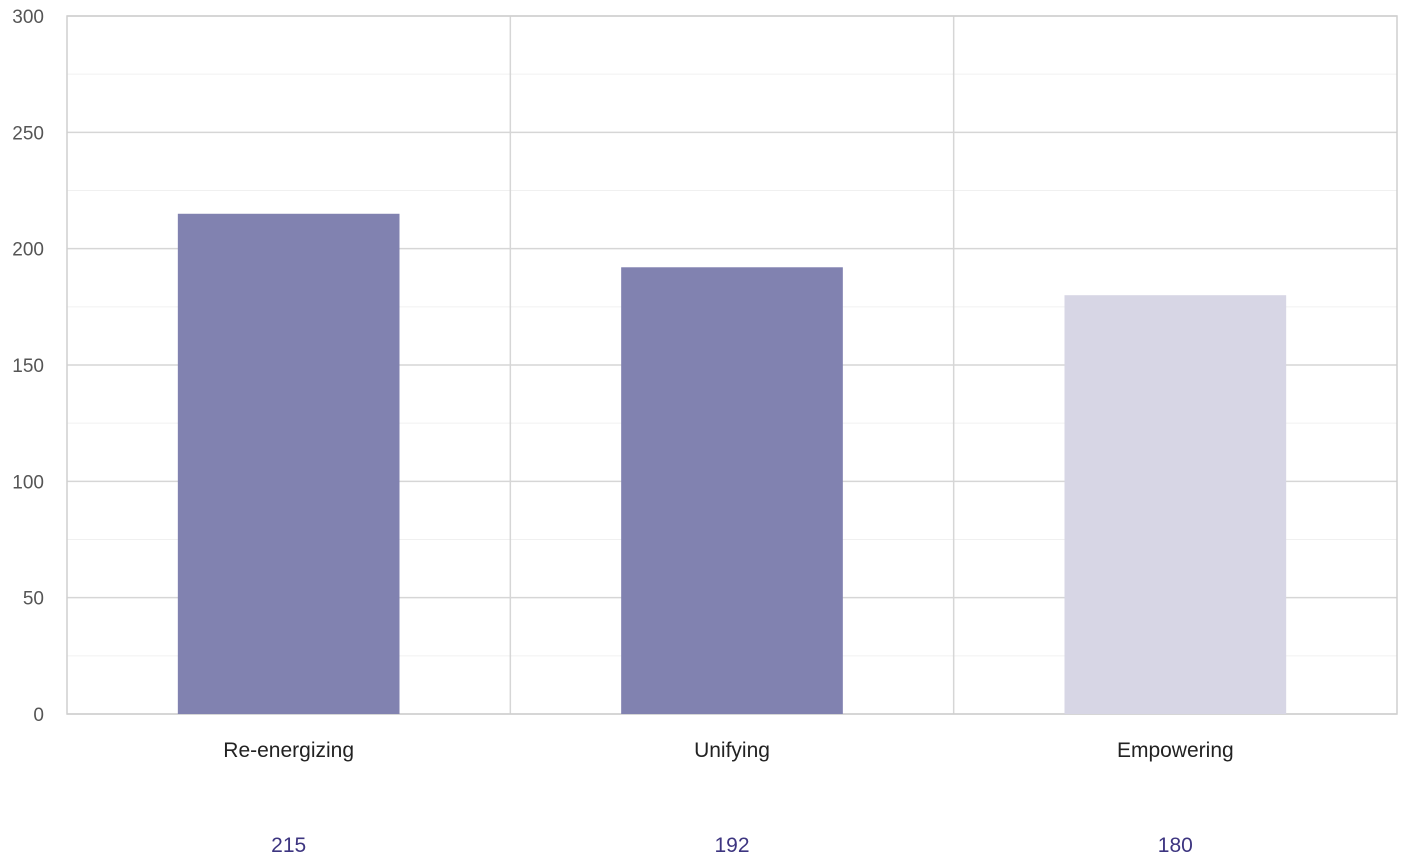 This screenshot has height=859, width=1405. I want to click on value-label: 192, so click(731, 845).